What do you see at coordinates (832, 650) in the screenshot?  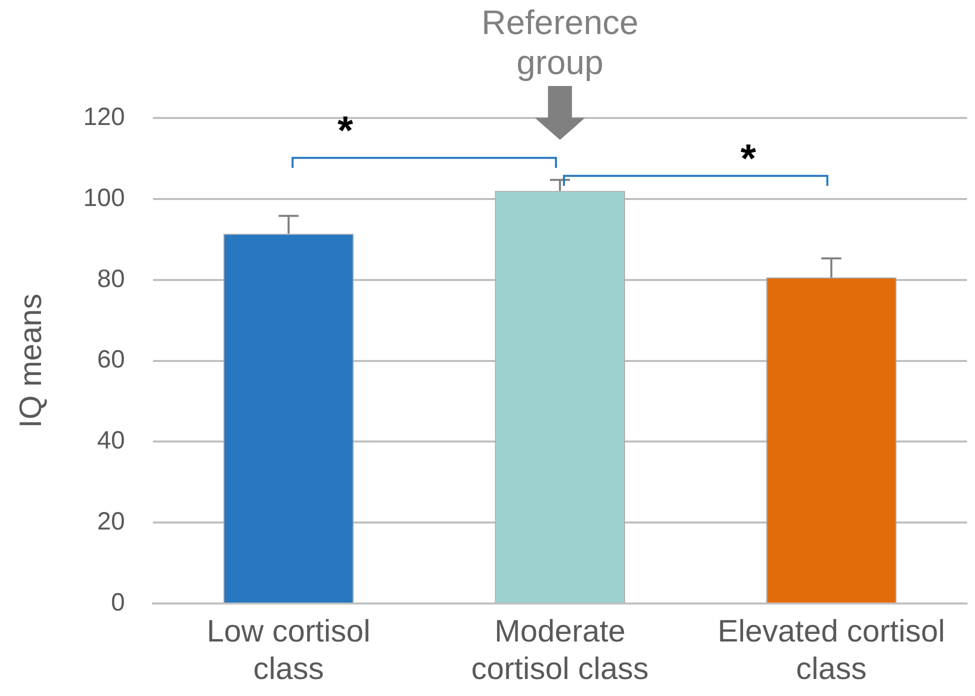 I see `x-tick-label: Elevated cortisol class` at bounding box center [832, 650].